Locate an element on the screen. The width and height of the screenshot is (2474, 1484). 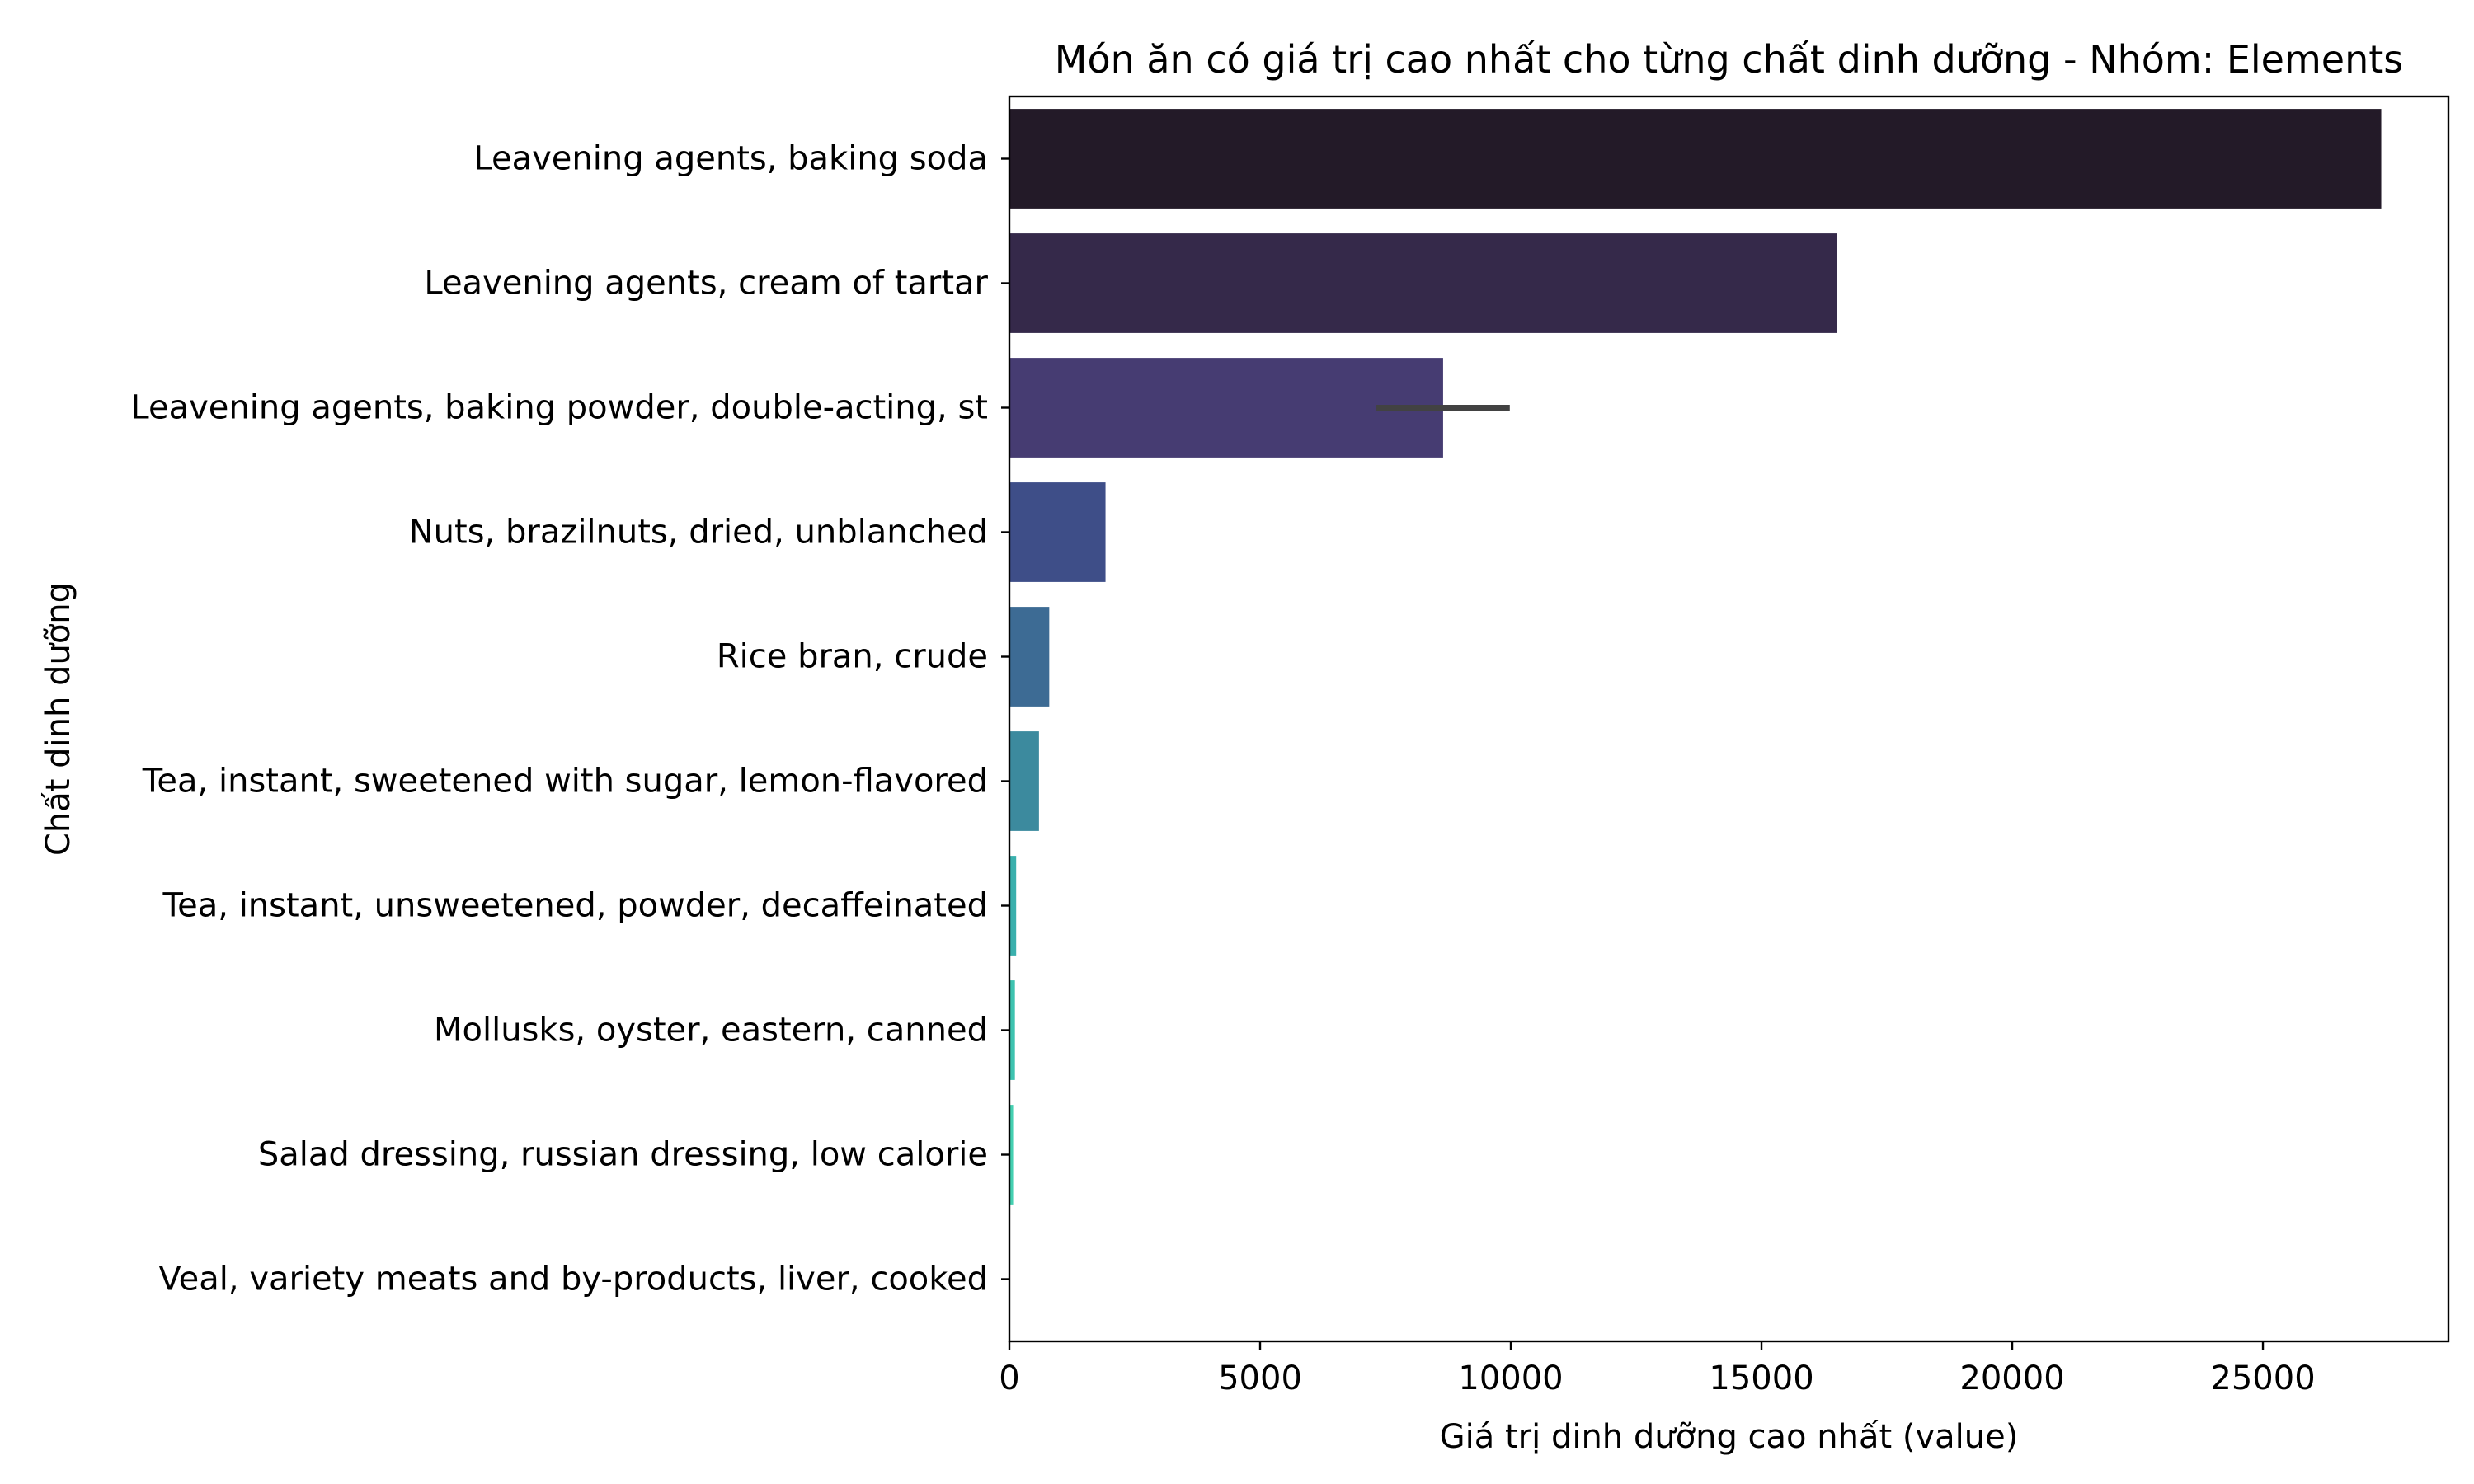
x-axis-label: Giá trị dinh dưỡng cao nhất (value) is located at coordinates (1729, 1437).